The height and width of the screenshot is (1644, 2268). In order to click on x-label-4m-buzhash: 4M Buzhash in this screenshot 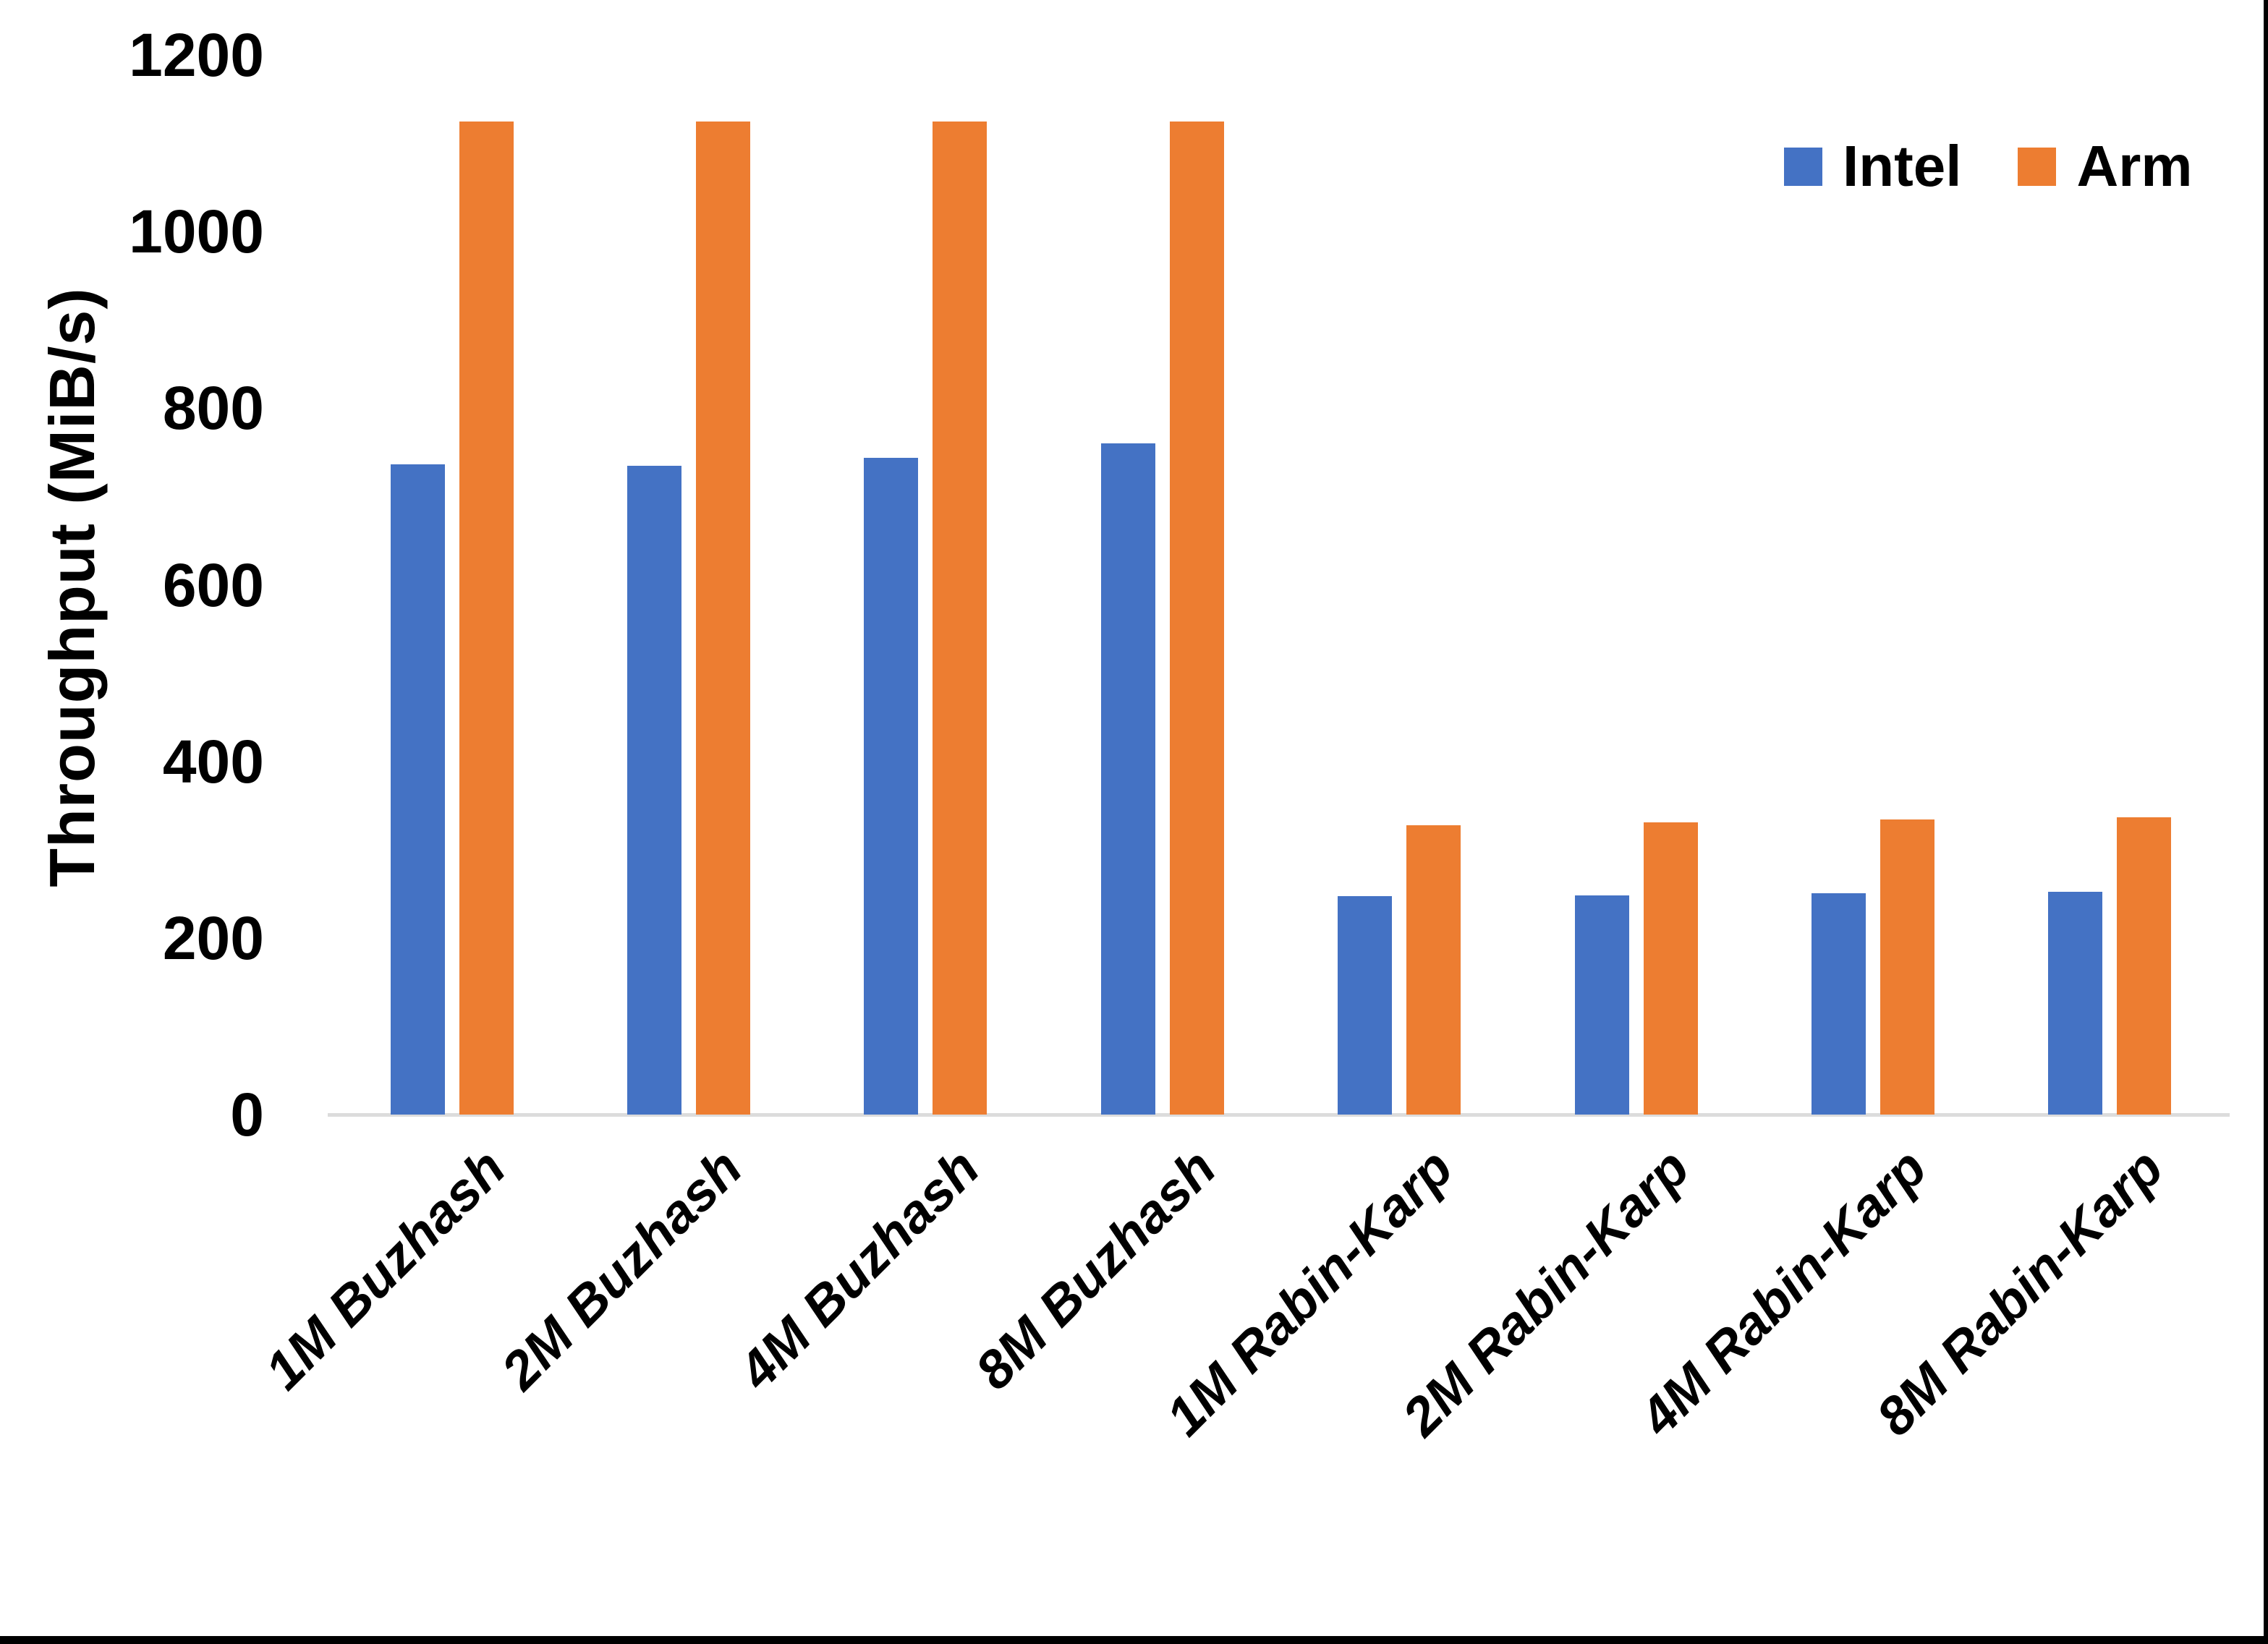, I will do `click(858, 1269)`.